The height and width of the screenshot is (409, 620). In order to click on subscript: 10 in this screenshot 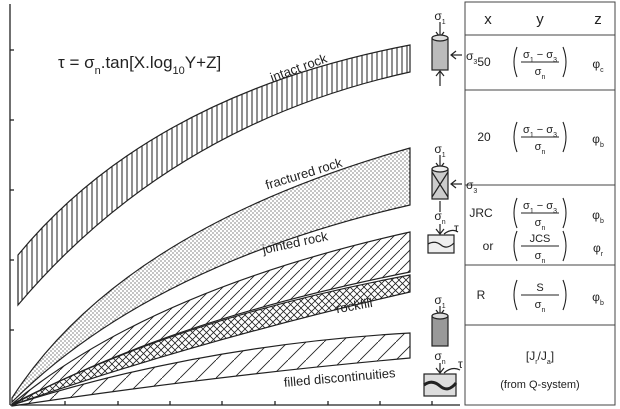, I will do `click(179, 71)`.